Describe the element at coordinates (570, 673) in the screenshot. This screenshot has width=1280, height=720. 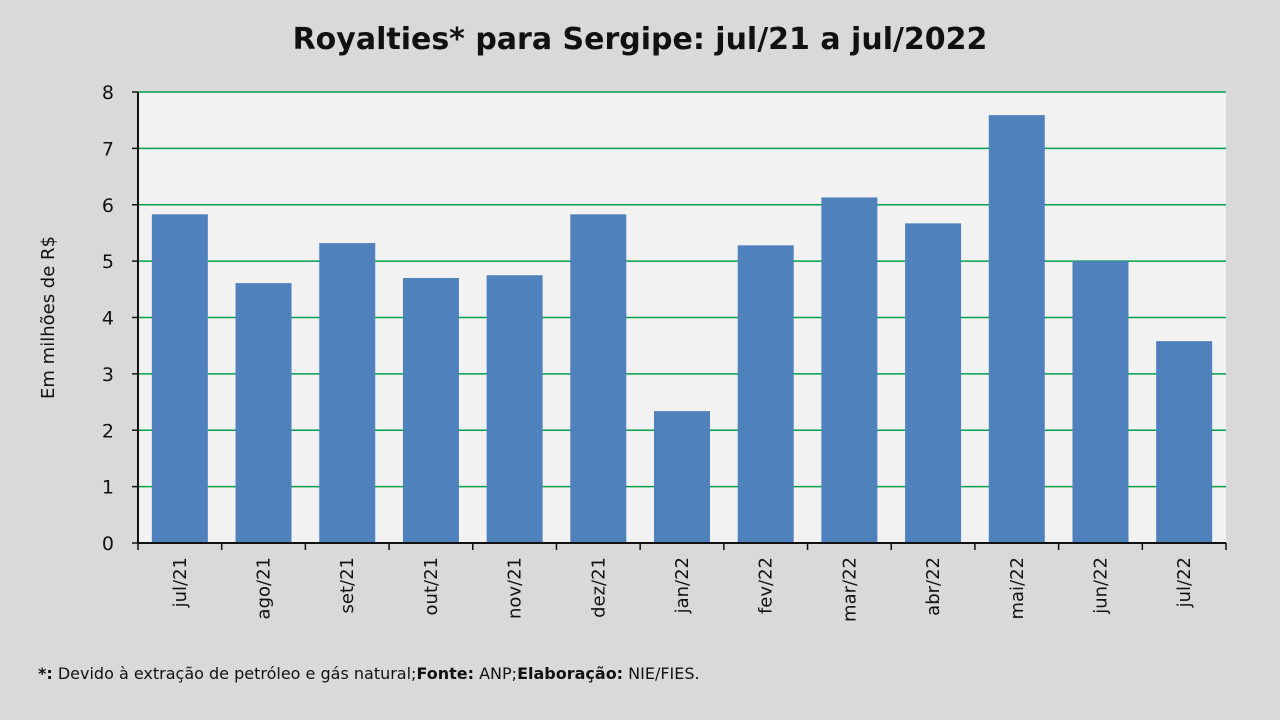
I see `footnote-elab-label: Elaboração:` at that location.